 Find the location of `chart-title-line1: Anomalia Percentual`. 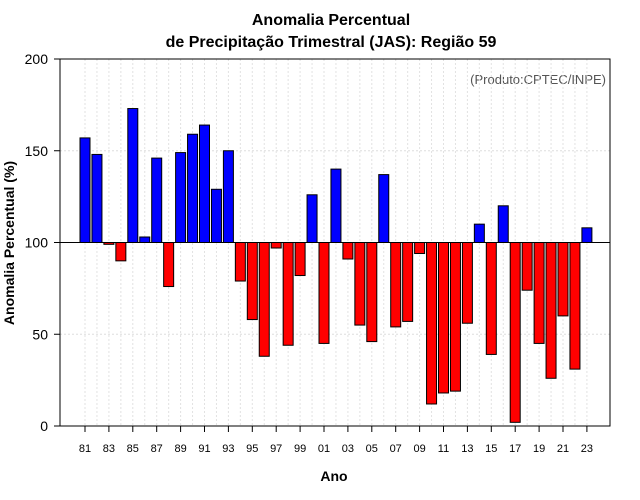

chart-title-line1: Anomalia Percentual is located at coordinates (331, 20).